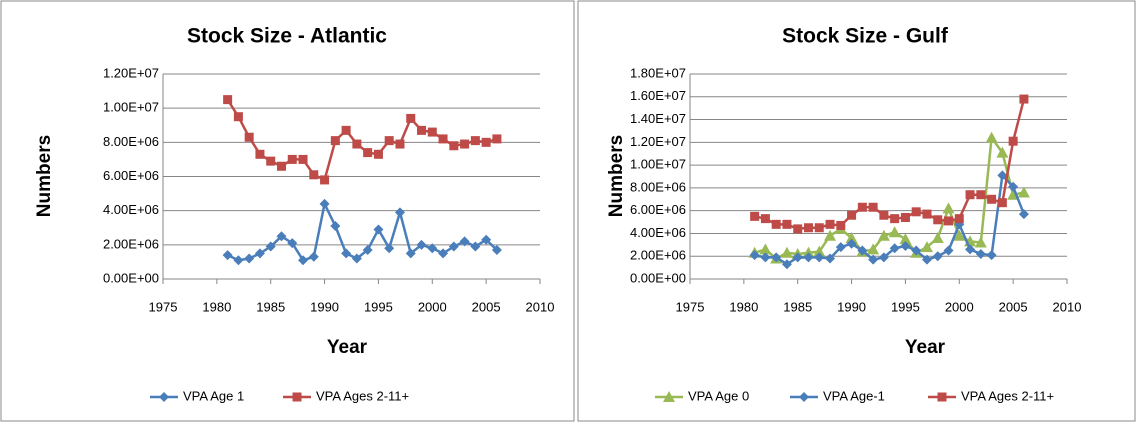 The width and height of the screenshot is (1137, 423). Describe the element at coordinates (616, 176) in the screenshot. I see `y-axis-title: Numbers` at that location.